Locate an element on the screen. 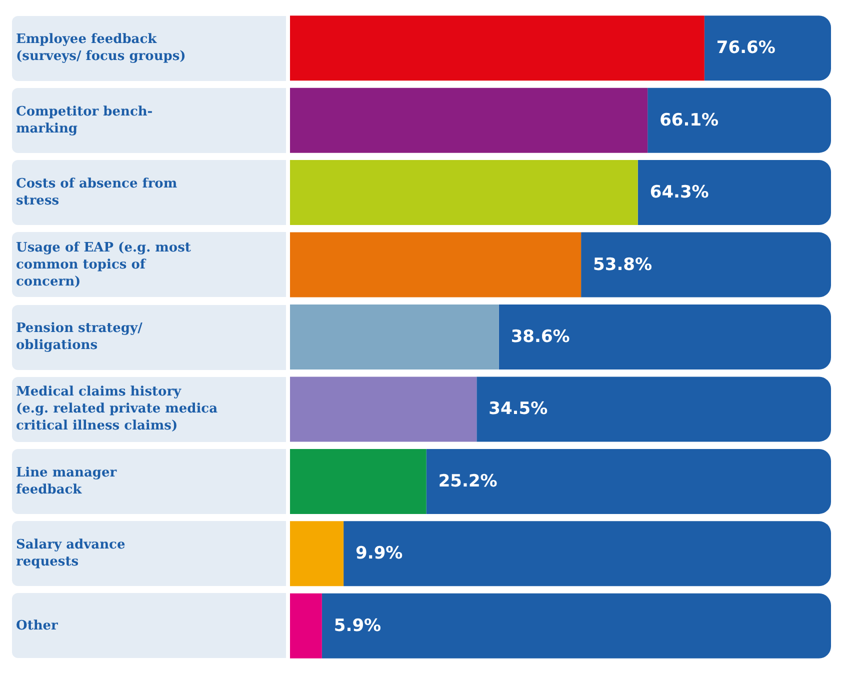  y-tick-label: Usage of EAP (e.g. most common topics of concern) is located at coordinates (103, 265).